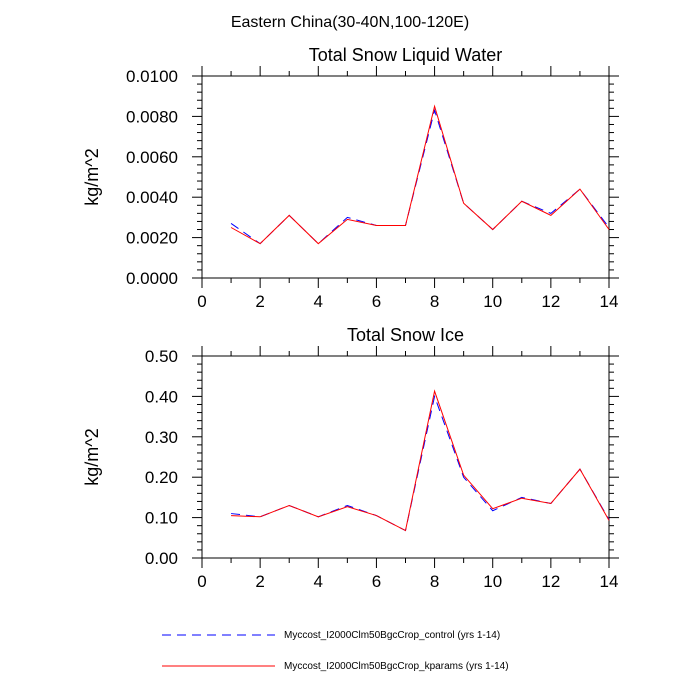 The image size is (700, 700). Describe the element at coordinates (161, 558) in the screenshot. I see `y-tick-label: 0.00` at that location.